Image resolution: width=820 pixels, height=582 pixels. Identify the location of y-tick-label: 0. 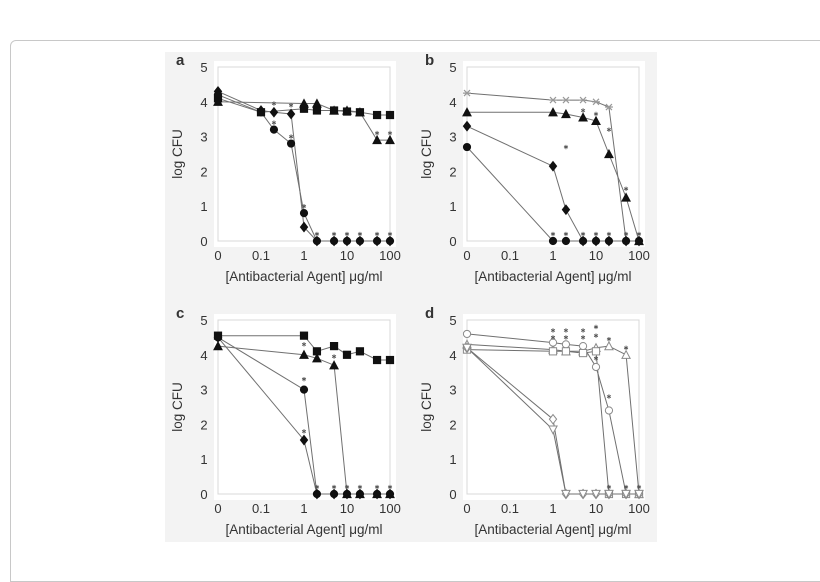
(452, 494).